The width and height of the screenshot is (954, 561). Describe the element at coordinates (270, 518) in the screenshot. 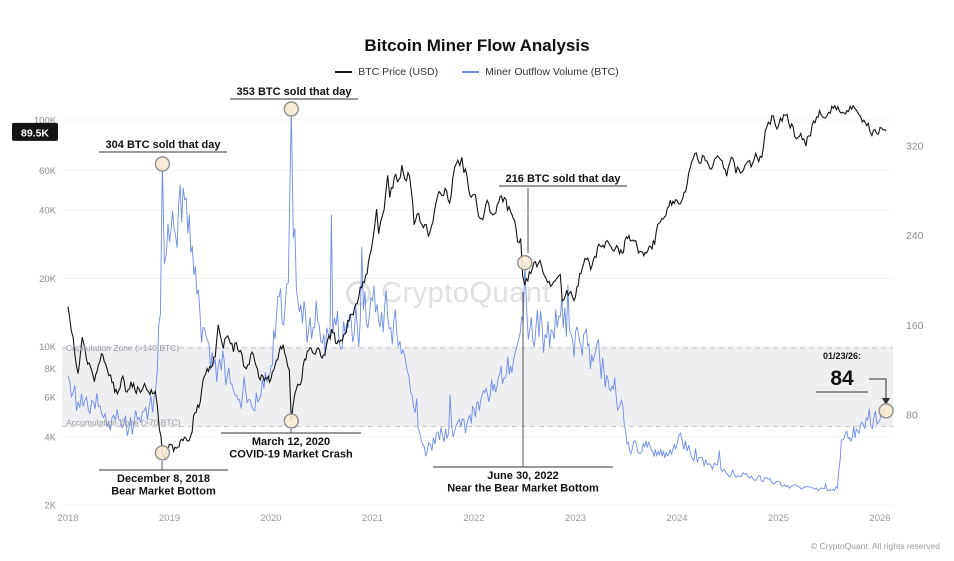

I see `x-axis-tick: 2020` at that location.